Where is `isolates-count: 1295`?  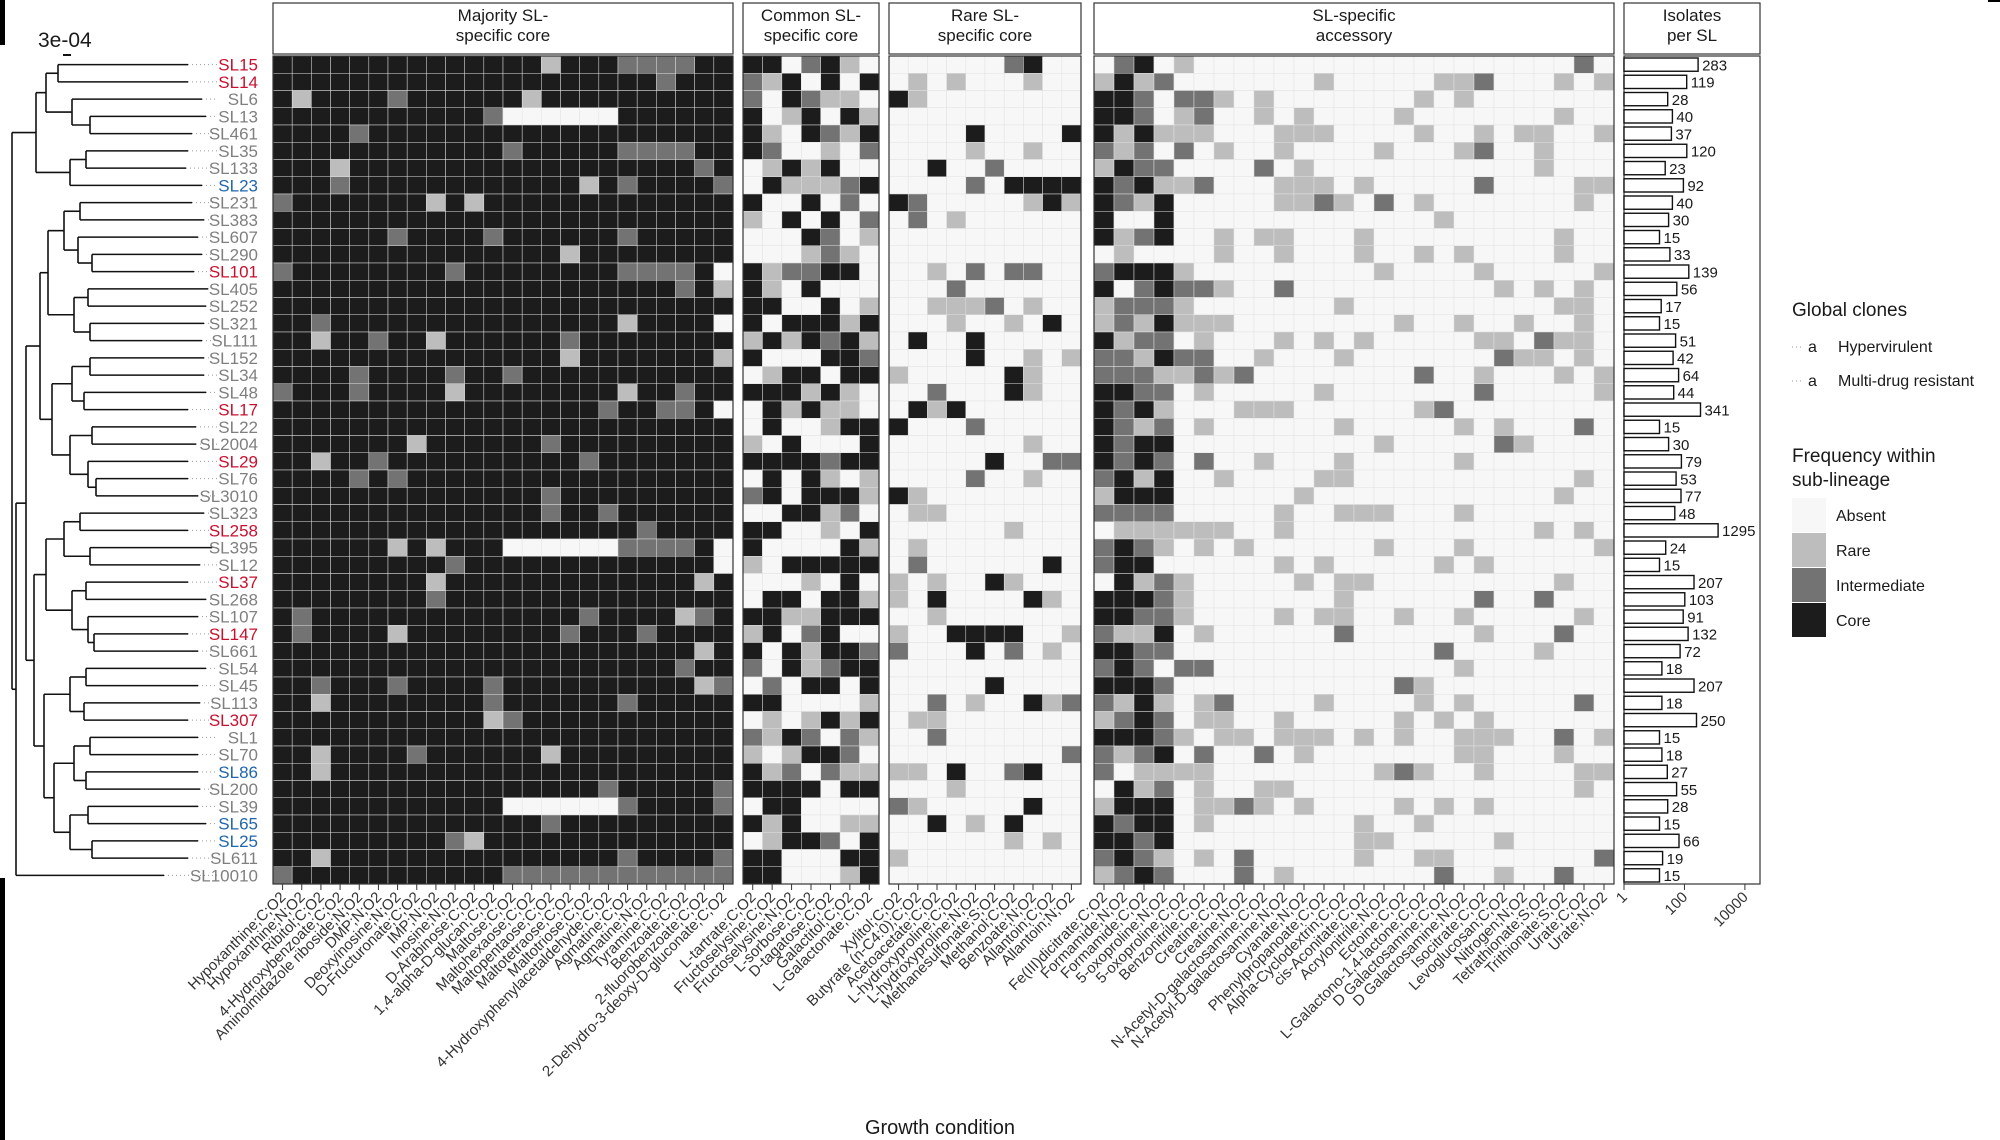
isolates-count: 1295 is located at coordinates (1738, 531).